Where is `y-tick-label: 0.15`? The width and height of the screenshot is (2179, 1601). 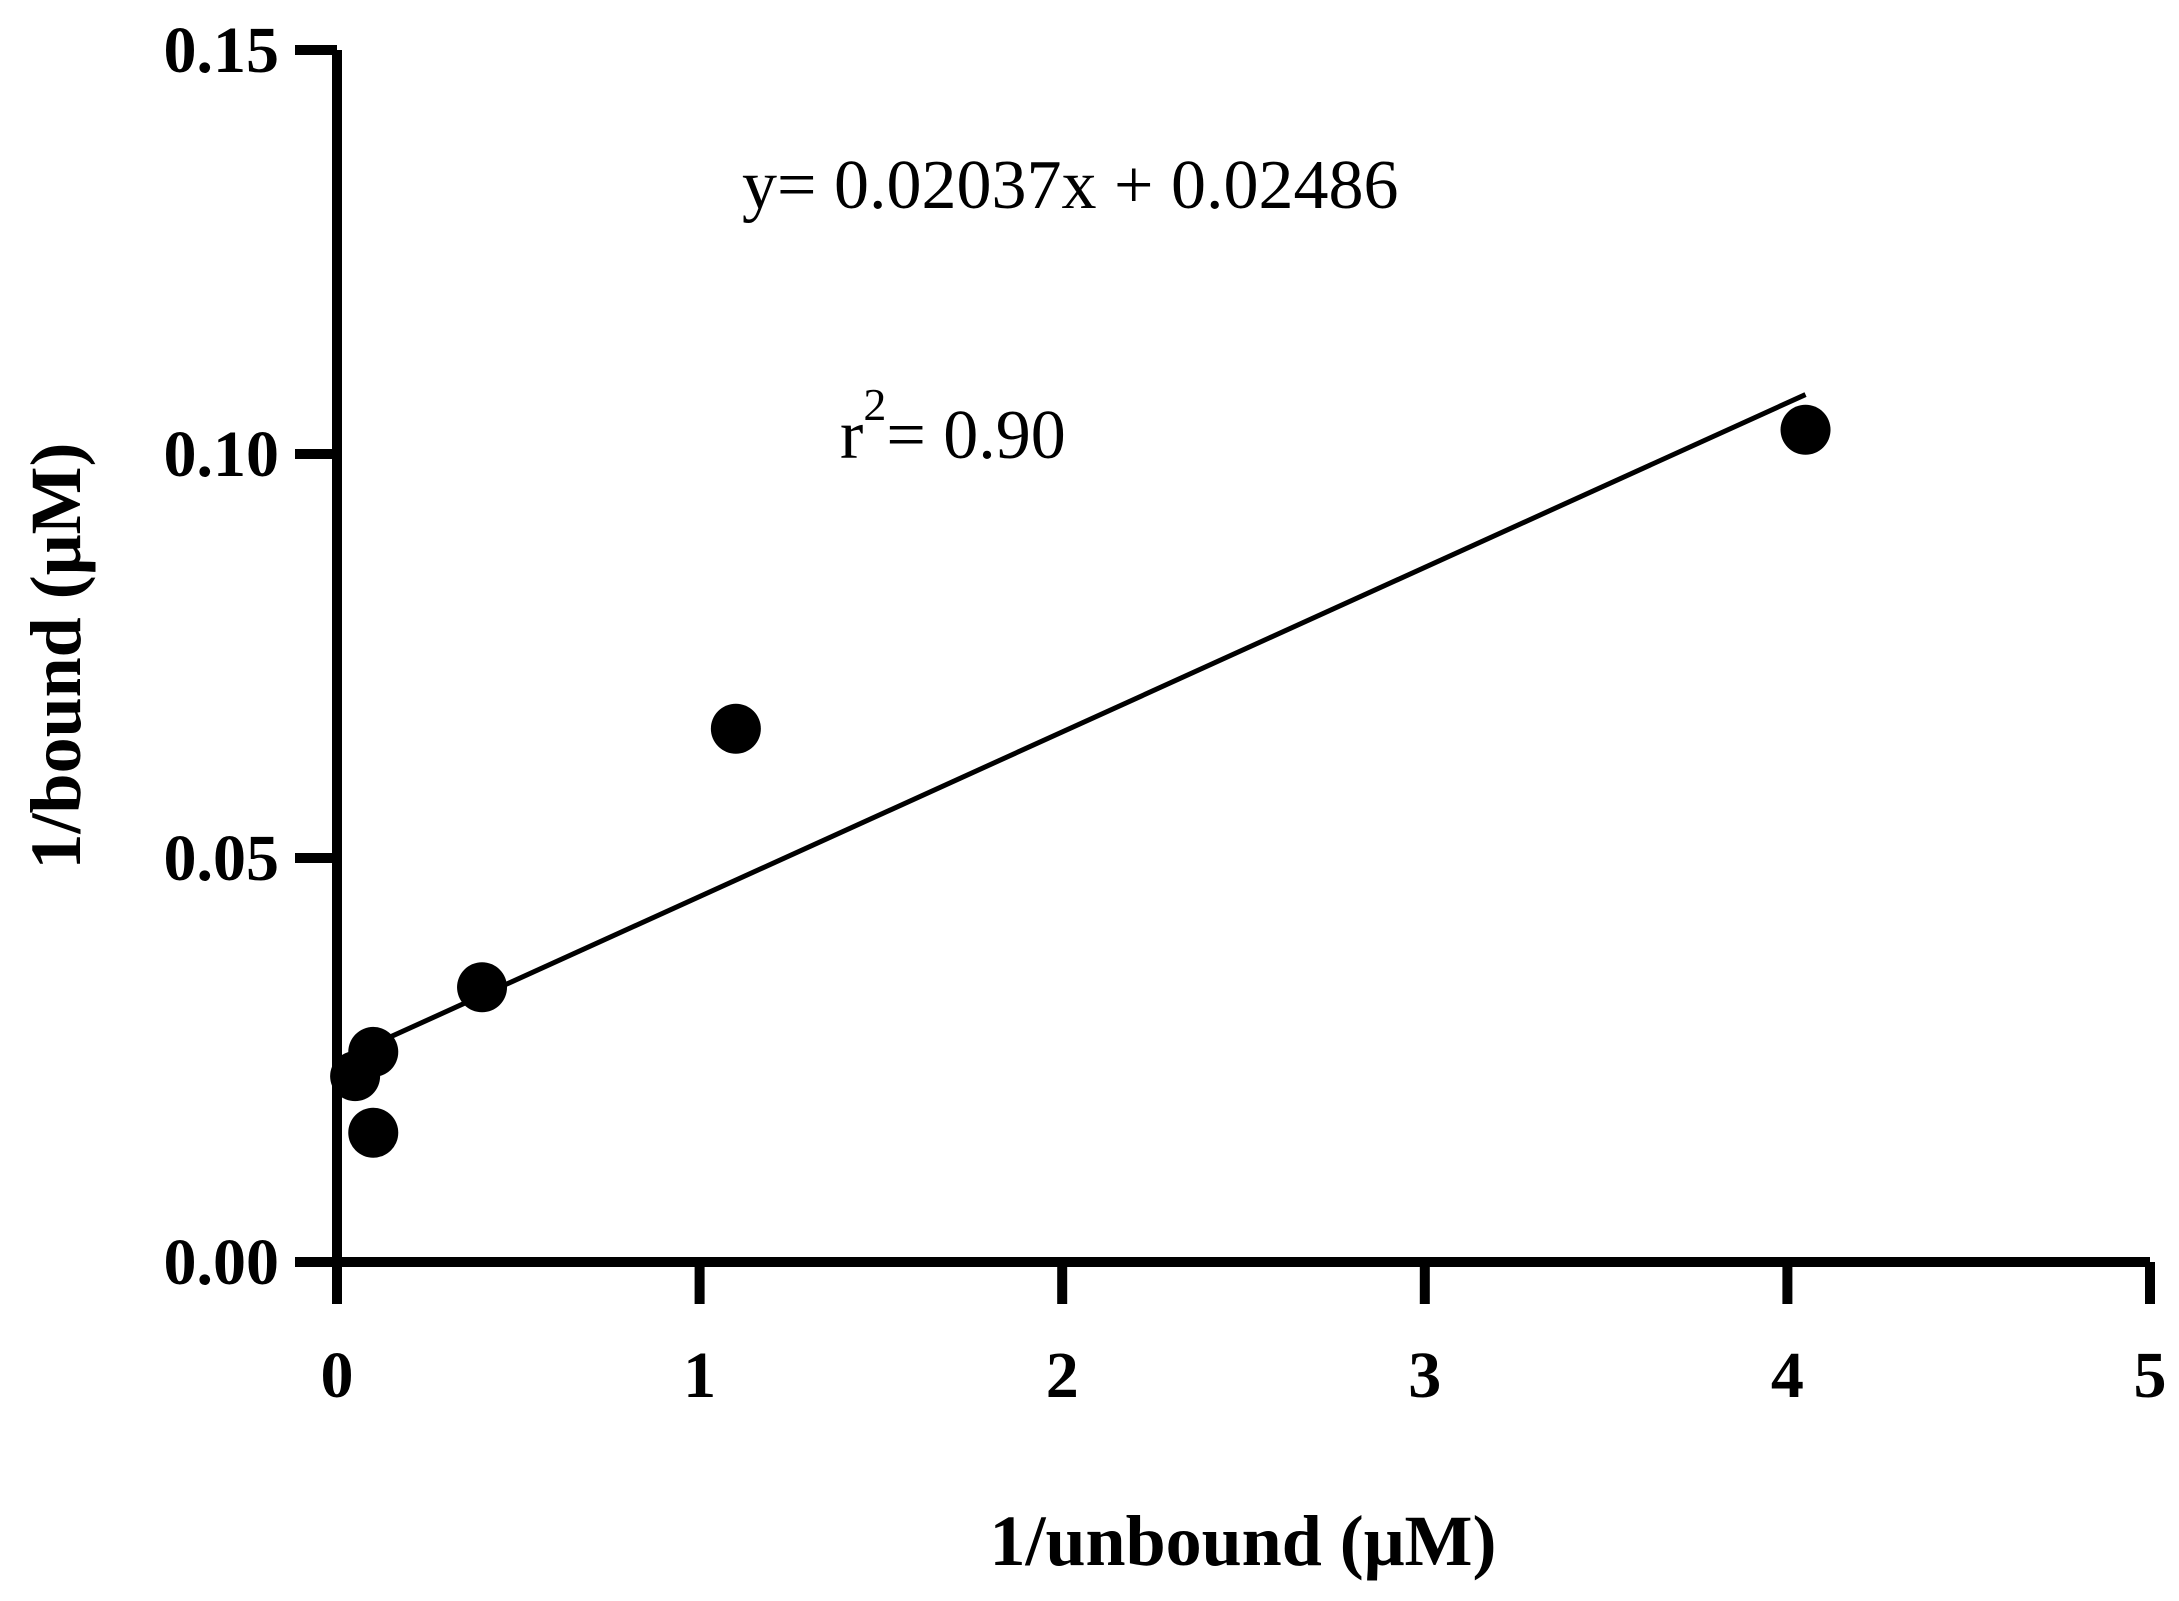 y-tick-label: 0.15 is located at coordinates (222, 50).